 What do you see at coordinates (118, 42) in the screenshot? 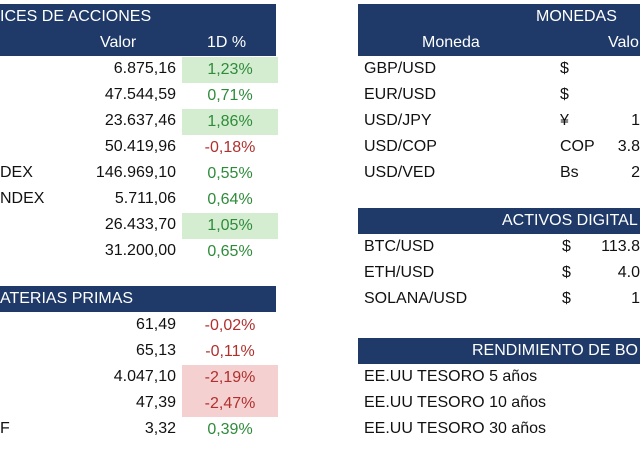
I see `stocks-col-value: Valor` at bounding box center [118, 42].